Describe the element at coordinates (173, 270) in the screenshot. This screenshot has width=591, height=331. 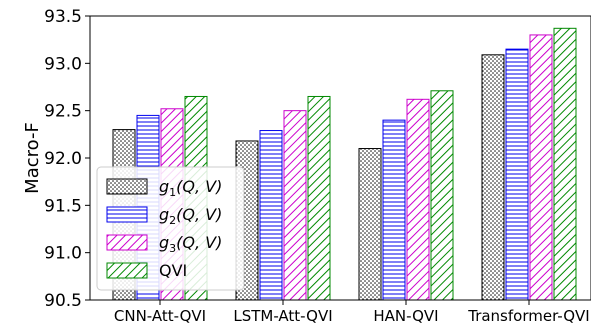
I see `legend-label: QVI` at that location.